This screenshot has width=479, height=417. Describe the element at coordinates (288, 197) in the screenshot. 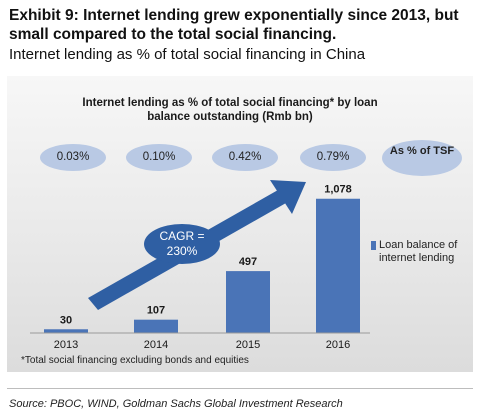

I see `arrow-head` at that location.